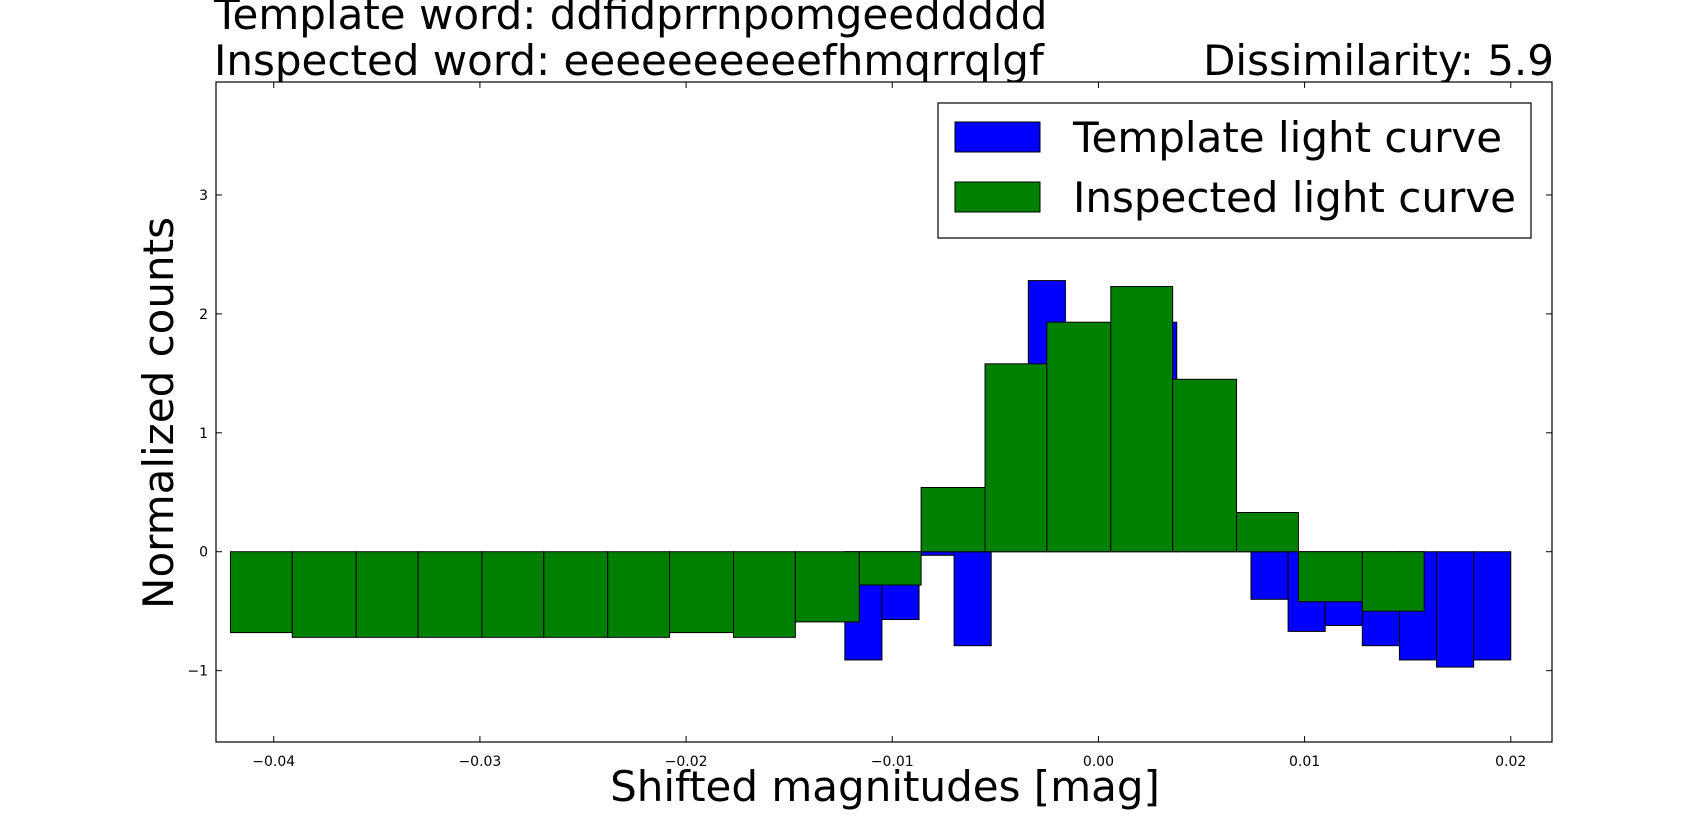 The image size is (1707, 817). What do you see at coordinates (1287, 137) in the screenshot?
I see `legend-label-template: Template light curve` at bounding box center [1287, 137].